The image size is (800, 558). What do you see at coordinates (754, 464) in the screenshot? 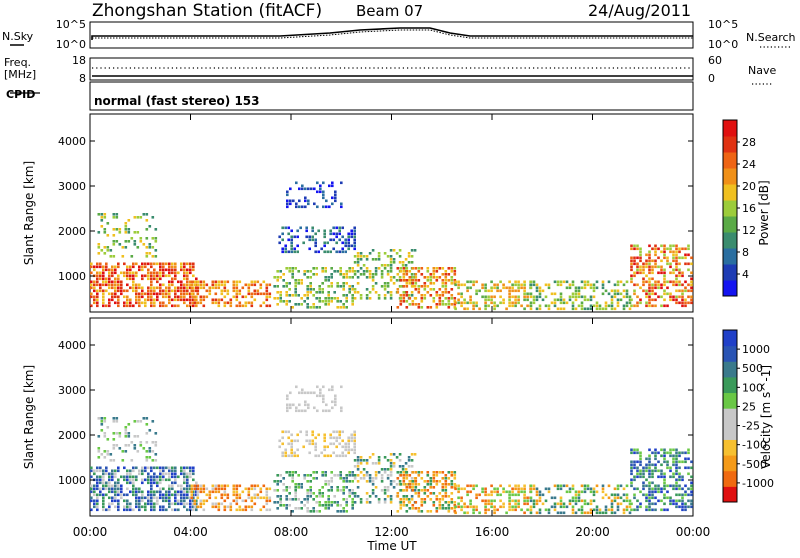
I see `colorbar-tick-label: -500` at bounding box center [754, 464].